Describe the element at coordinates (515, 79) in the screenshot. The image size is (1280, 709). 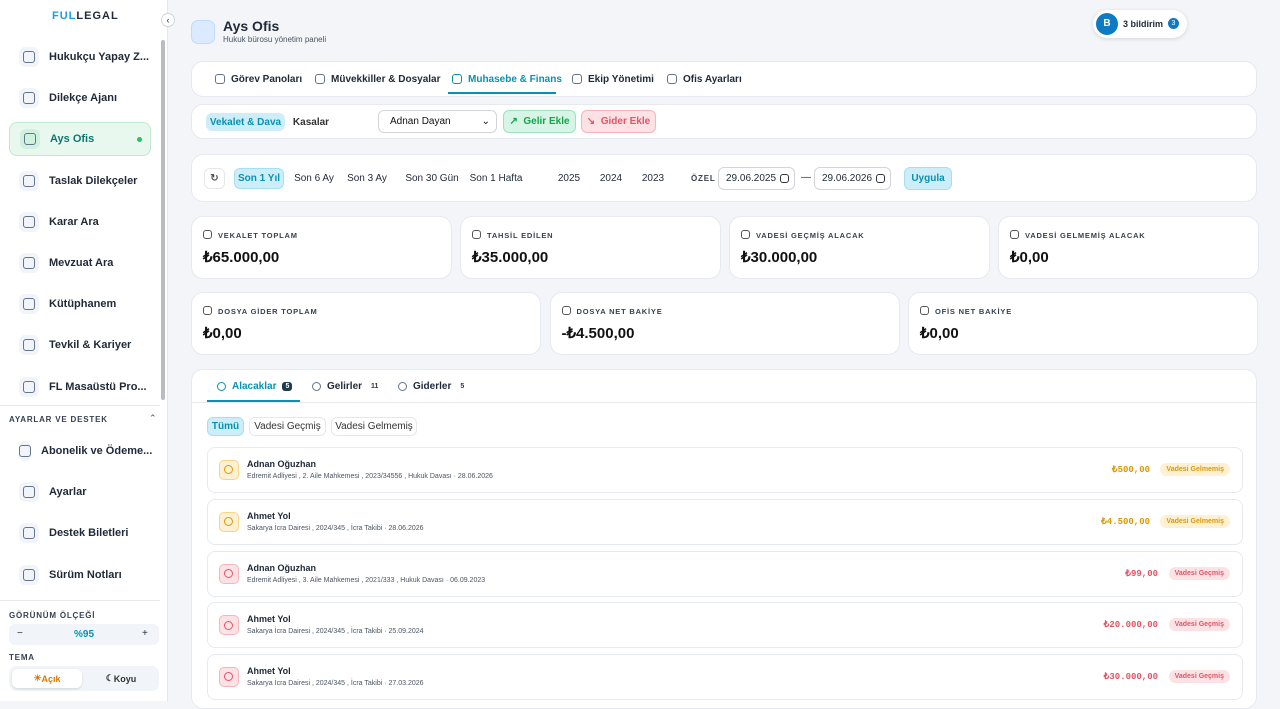
I see `tab-label: Muhasebe & Finans` at that location.